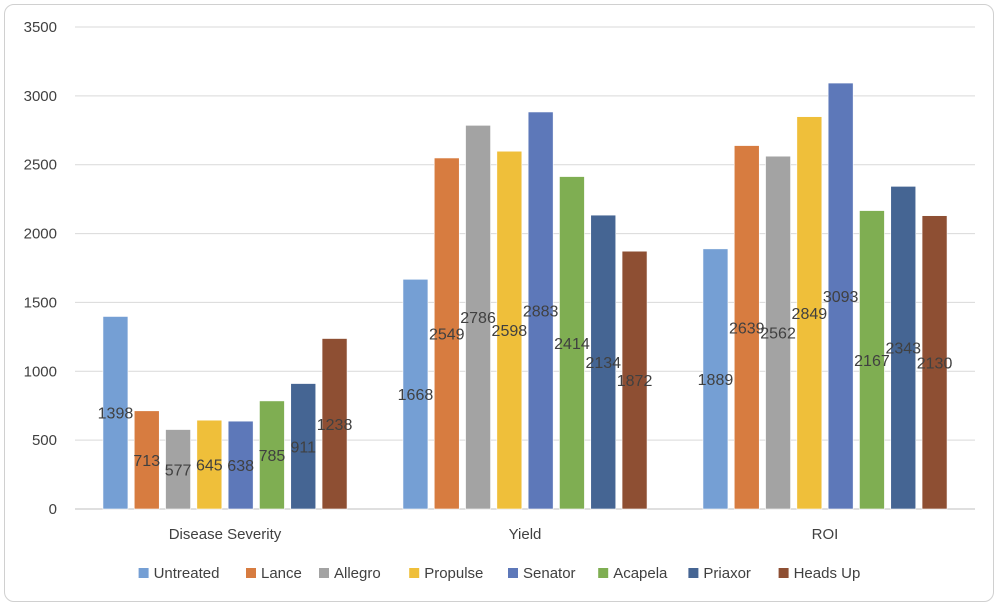  I want to click on data-label: 2639, so click(747, 328).